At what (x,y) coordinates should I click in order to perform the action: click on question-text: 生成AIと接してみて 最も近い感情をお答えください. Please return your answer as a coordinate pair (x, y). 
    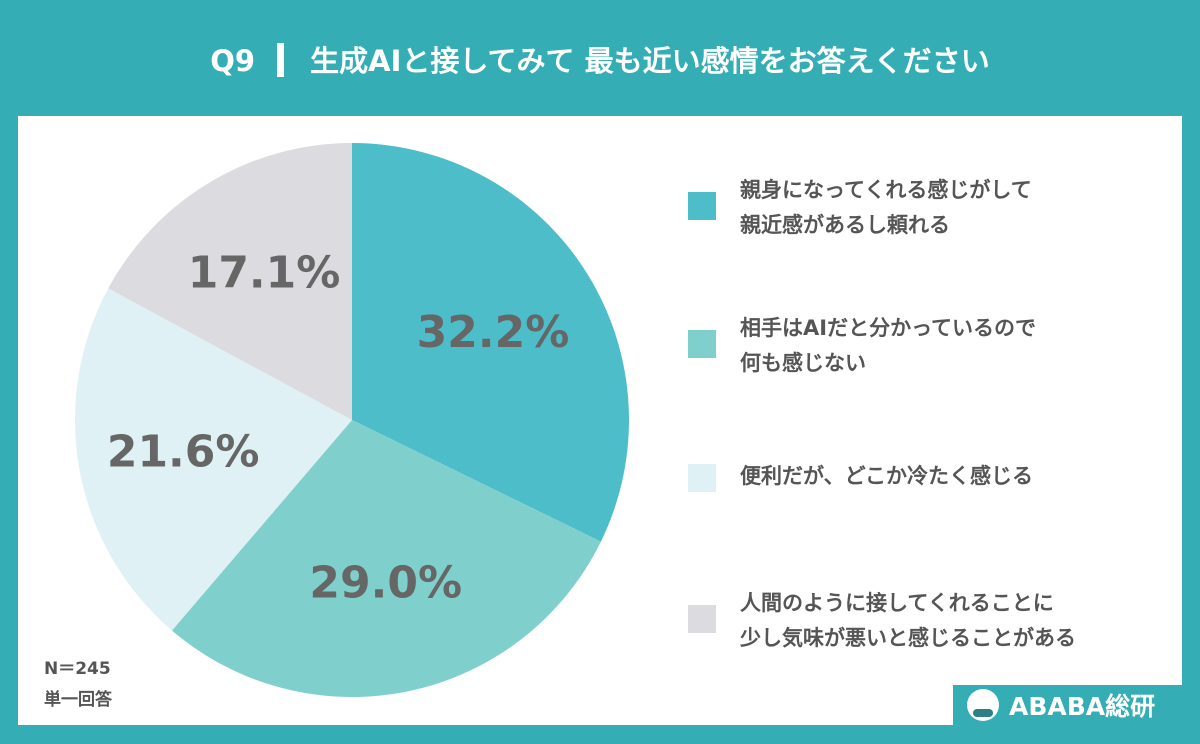
    Looking at the image, I should click on (650, 61).